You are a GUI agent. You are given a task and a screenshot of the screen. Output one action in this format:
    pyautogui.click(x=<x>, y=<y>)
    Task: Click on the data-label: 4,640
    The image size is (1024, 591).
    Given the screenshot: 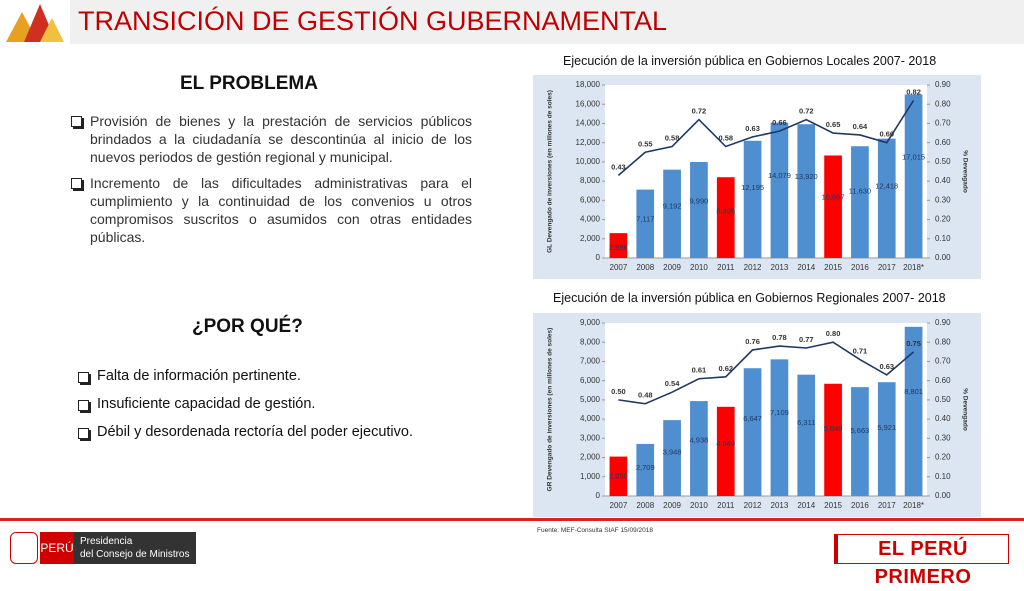 What is the action you would take?
    pyautogui.click(x=725, y=443)
    